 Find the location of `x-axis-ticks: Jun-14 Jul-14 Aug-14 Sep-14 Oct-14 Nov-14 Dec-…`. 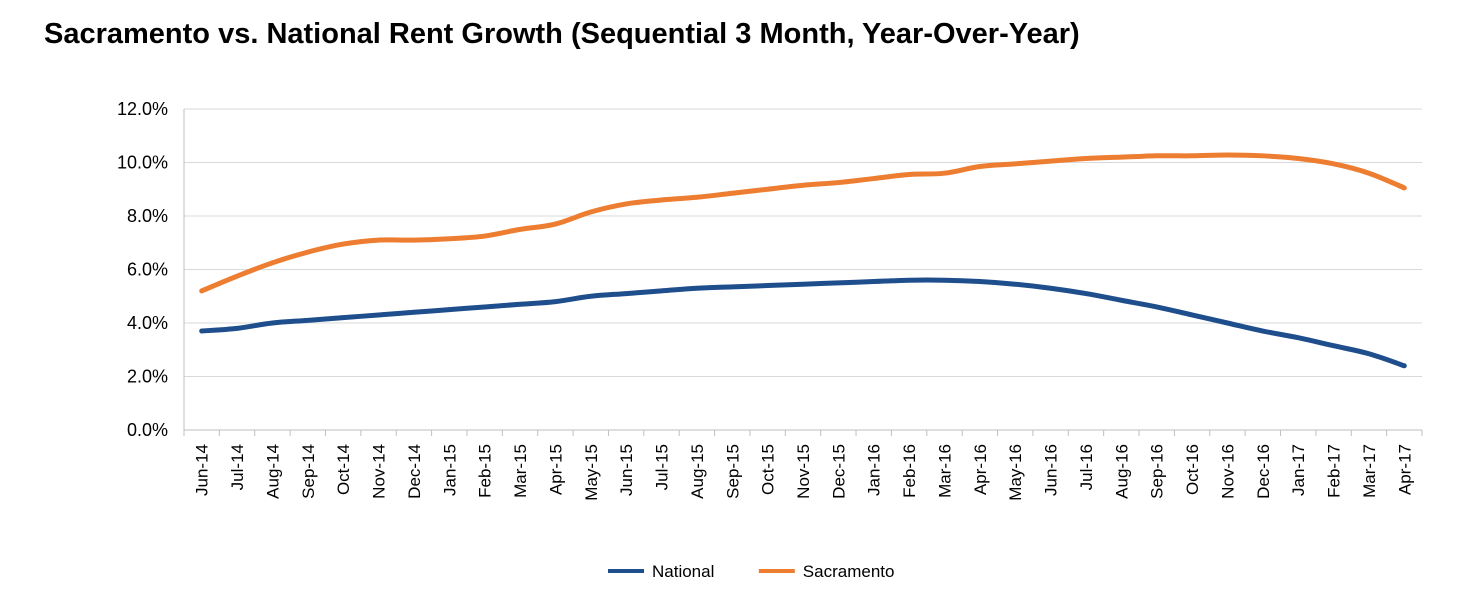

x-axis-ticks: Jun-14 Jul-14 Aug-14 Sep-14 Oct-14 Nov-14 Dec-… is located at coordinates (804, 472).